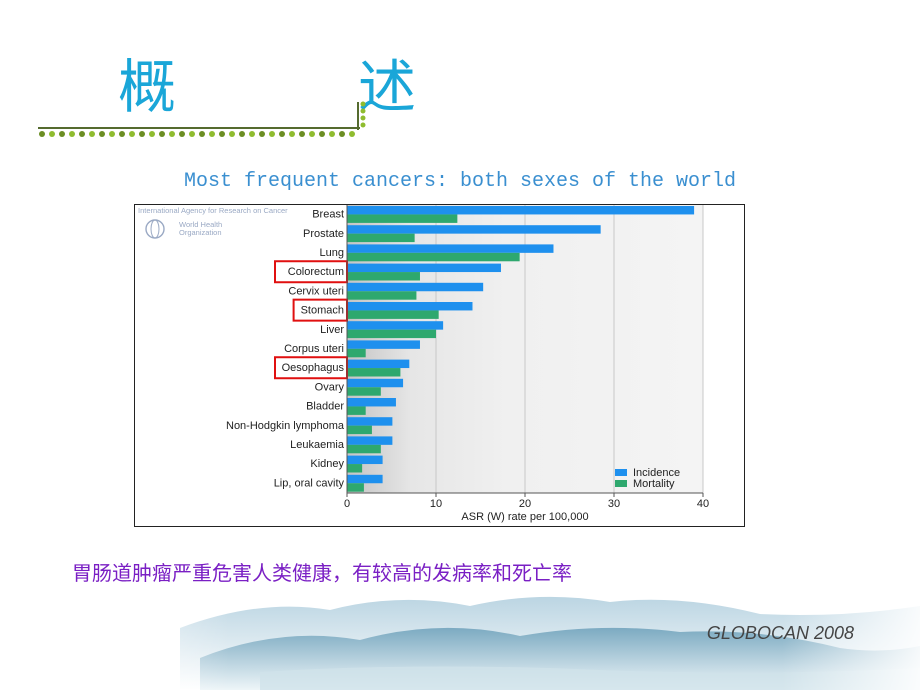 The width and height of the screenshot is (920, 690). Describe the element at coordinates (703, 504) in the screenshot. I see `x-tick-label: 40` at that location.